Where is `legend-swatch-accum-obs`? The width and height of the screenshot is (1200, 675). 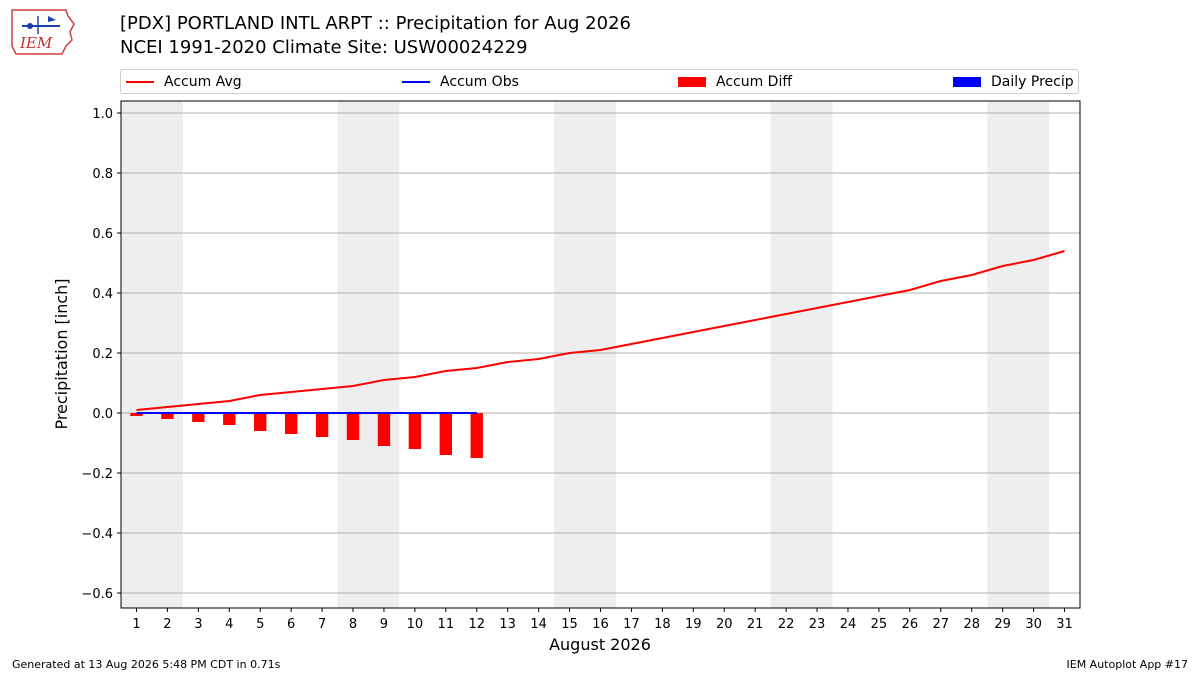
legend-swatch-accum-obs is located at coordinates (416, 81).